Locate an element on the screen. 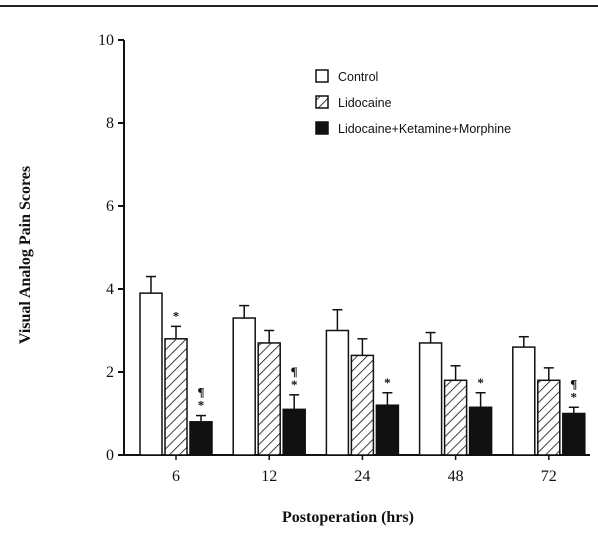 This screenshot has height=539, width=598. y-tick-label: 0 is located at coordinates (110, 455).